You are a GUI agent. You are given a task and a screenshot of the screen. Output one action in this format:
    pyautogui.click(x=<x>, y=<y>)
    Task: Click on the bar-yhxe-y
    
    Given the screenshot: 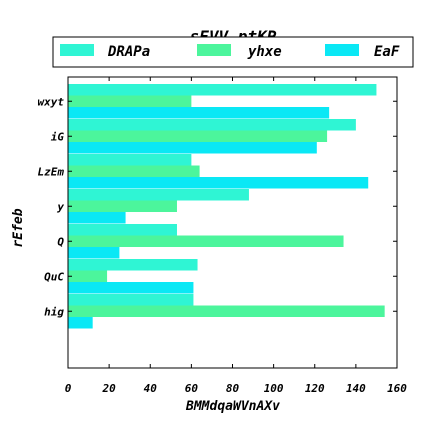 What is the action you would take?
    pyautogui.click(x=122, y=206)
    